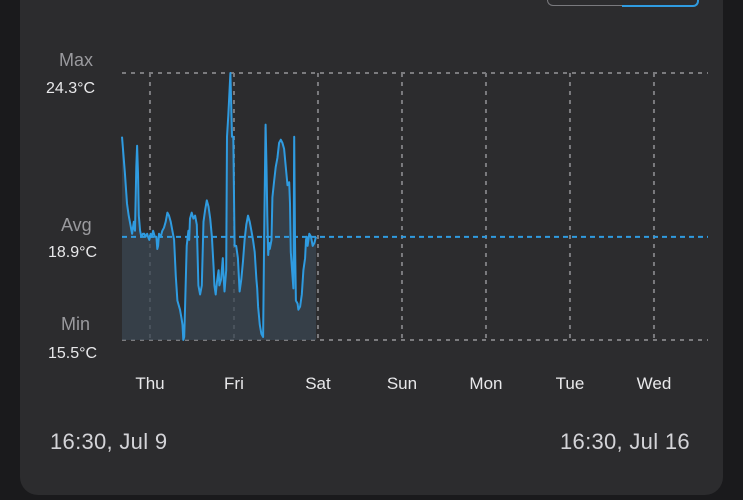  What do you see at coordinates (76, 324) in the screenshot?
I see `min-label: Min` at bounding box center [76, 324].